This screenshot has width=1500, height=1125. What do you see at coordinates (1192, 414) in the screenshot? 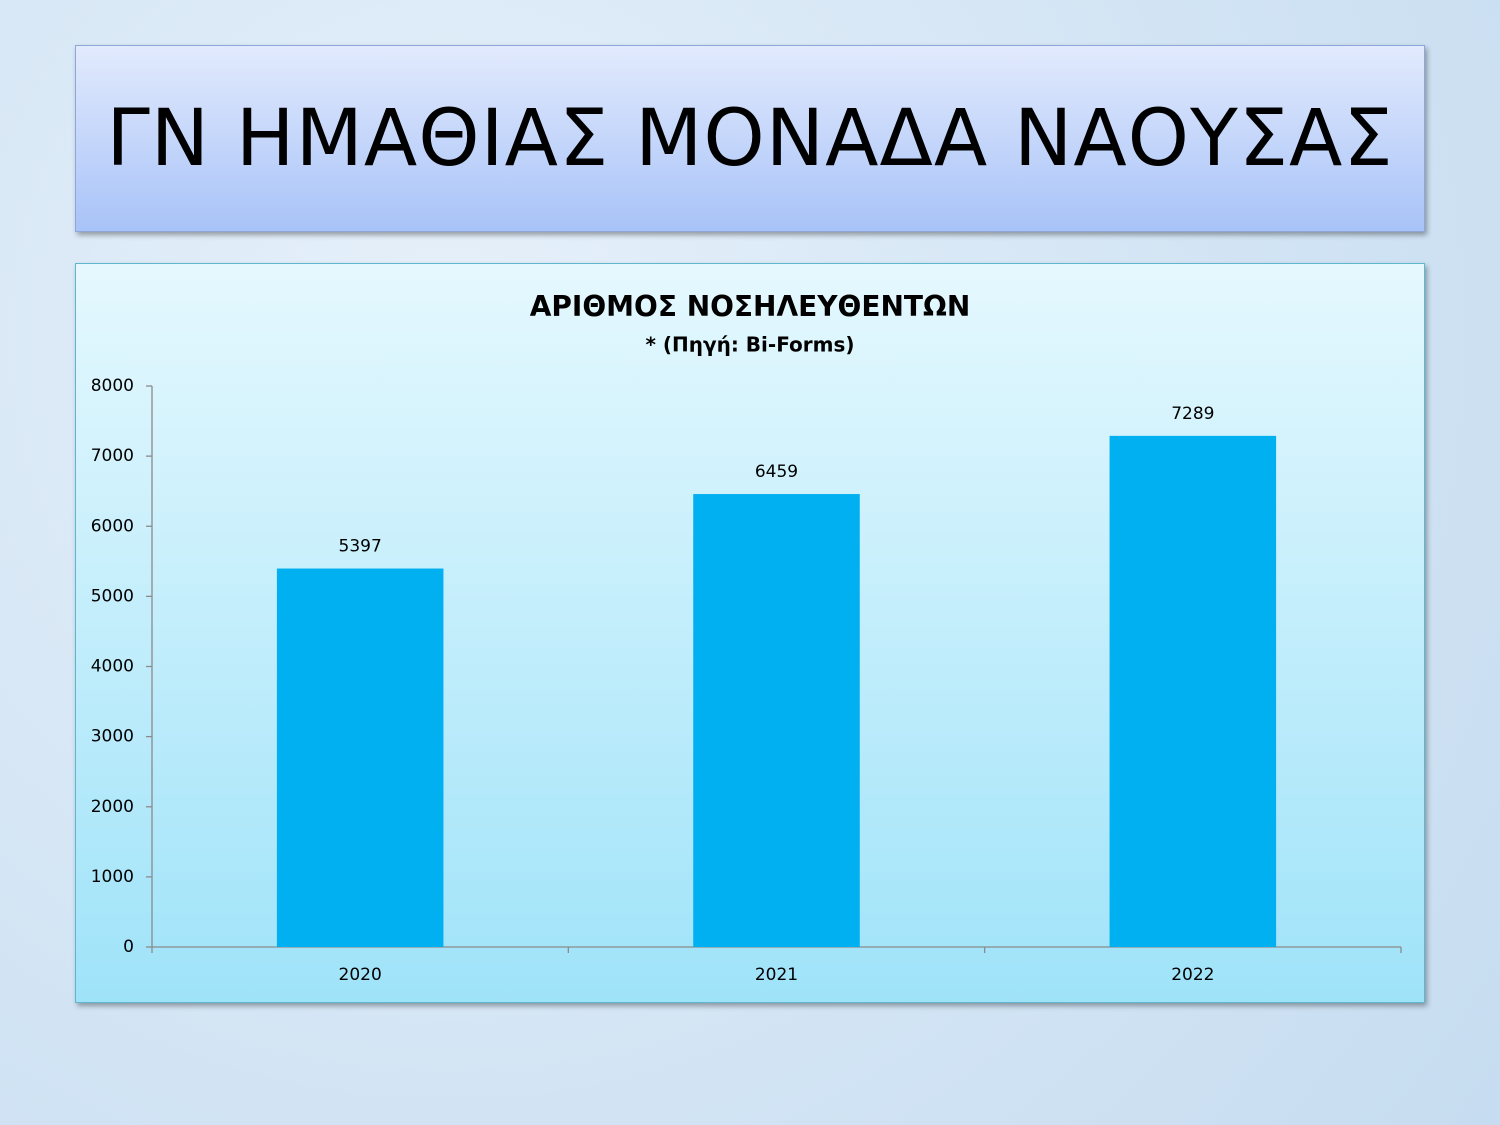
I see `data-label: 7289` at bounding box center [1192, 414].